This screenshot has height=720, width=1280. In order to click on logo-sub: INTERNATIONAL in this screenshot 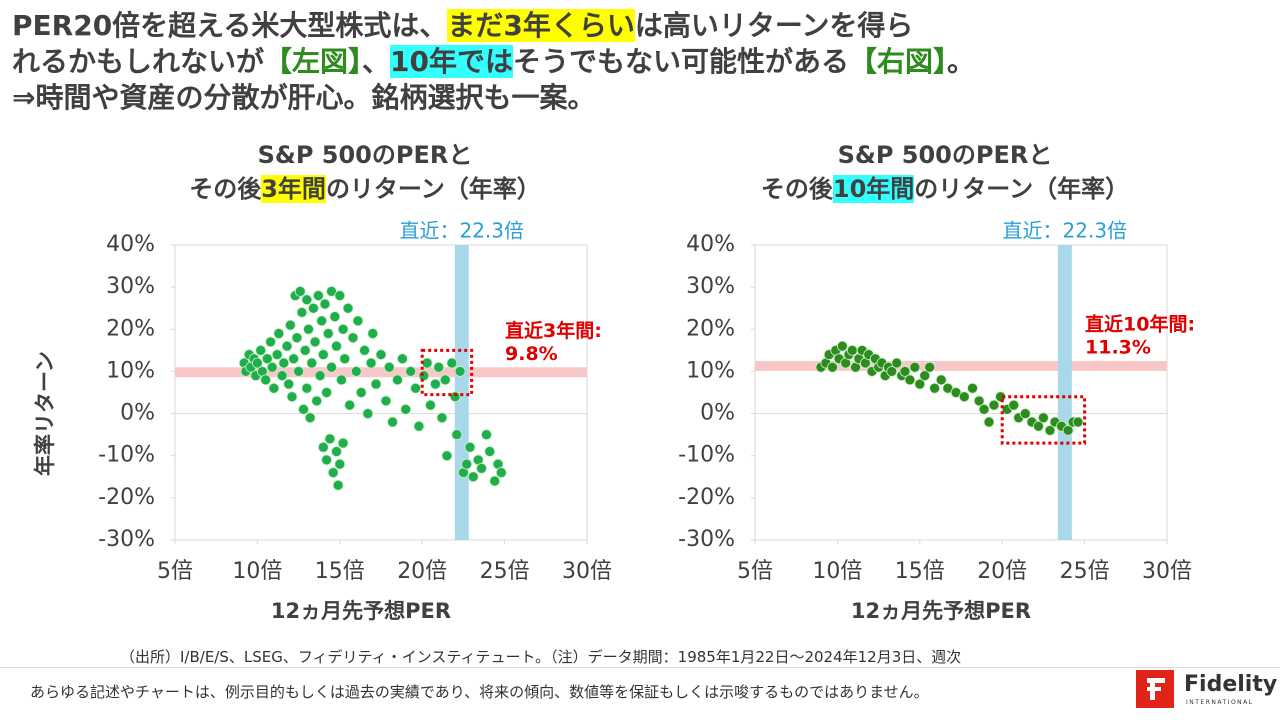, I will do `click(1220, 702)`.